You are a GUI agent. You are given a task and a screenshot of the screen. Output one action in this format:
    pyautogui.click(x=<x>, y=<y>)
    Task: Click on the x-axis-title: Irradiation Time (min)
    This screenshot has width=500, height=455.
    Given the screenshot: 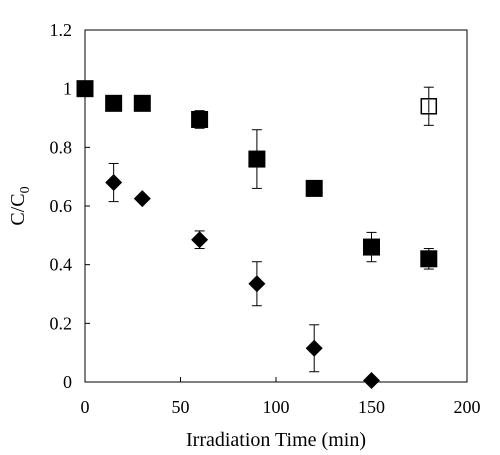 What is the action you would take?
    pyautogui.click(x=276, y=440)
    